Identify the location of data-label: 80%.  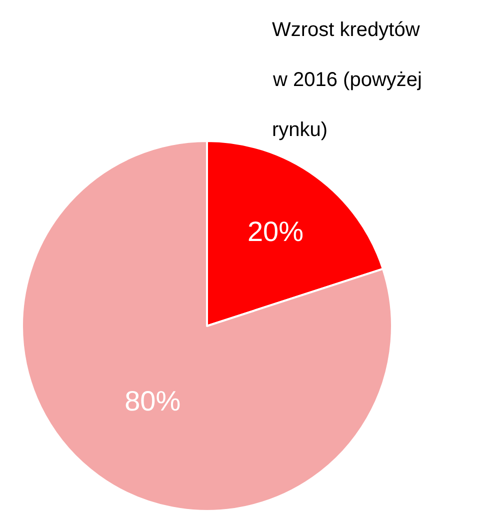
(152, 400).